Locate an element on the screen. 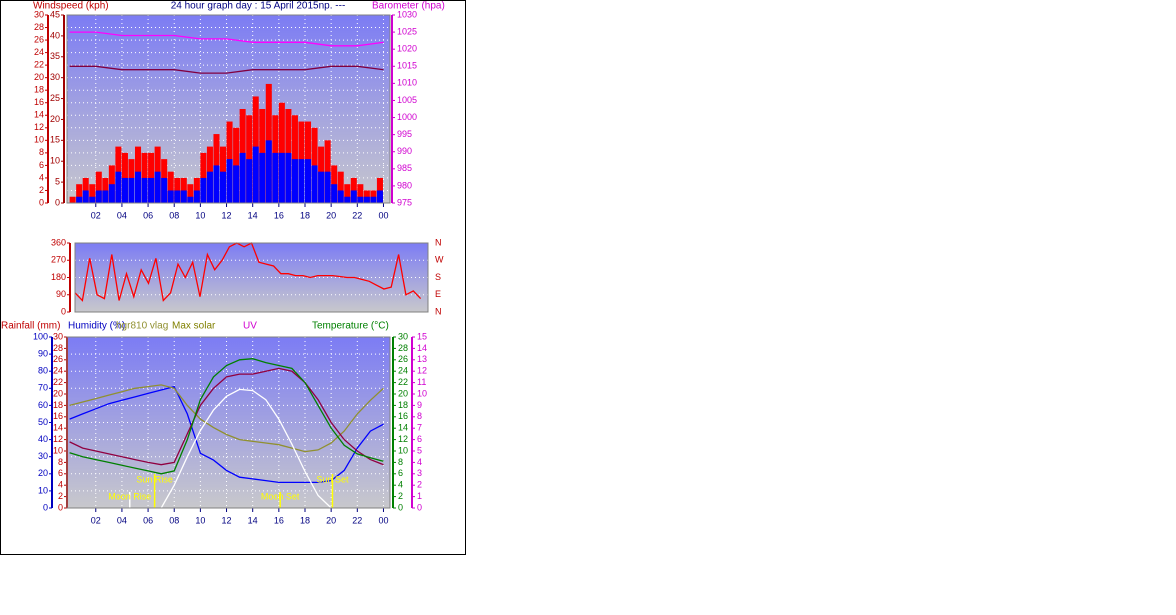 This screenshot has width=1176, height=615. y-tick-label: 1015 is located at coordinates (407, 66).